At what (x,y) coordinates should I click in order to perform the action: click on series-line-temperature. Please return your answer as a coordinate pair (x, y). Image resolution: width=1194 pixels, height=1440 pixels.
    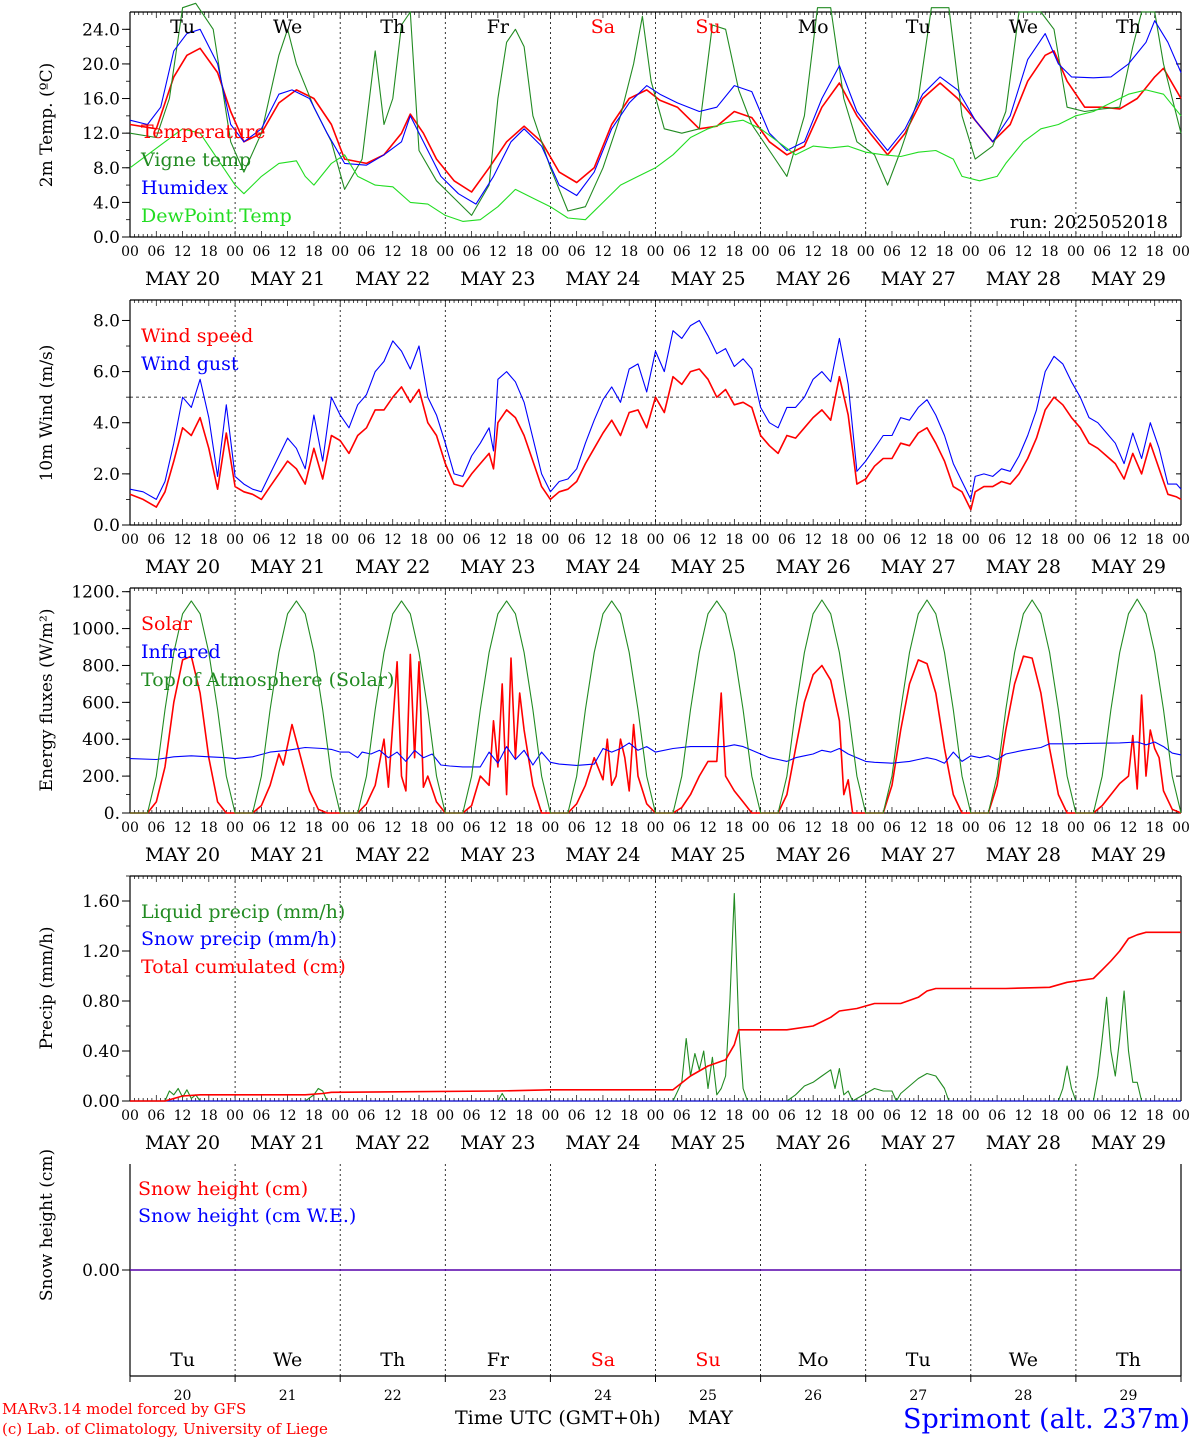
    Looking at the image, I should click on (655, 120).